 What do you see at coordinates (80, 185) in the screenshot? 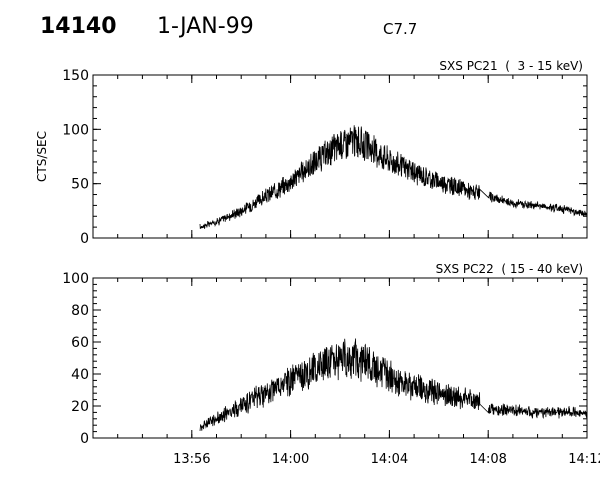
I see `y-tick-label: 50` at bounding box center [80, 185].